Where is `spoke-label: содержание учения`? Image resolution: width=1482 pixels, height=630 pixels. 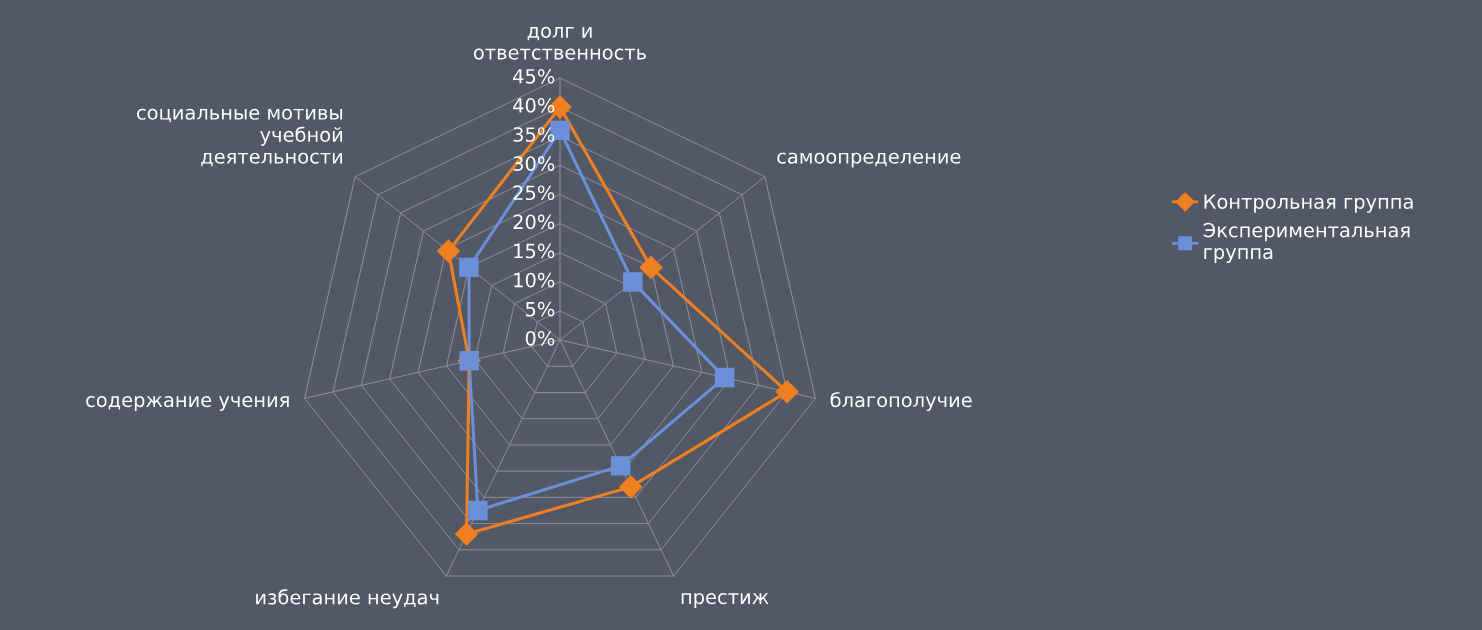
spoke-label: содержание учения is located at coordinates (187, 403).